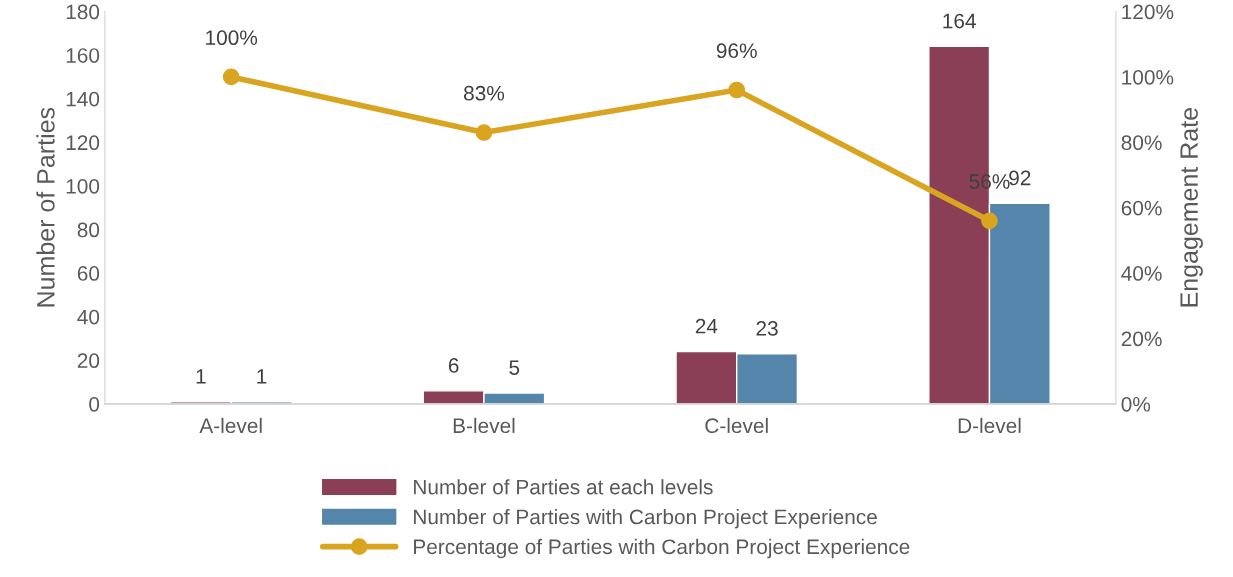  Describe the element at coordinates (88, 361) in the screenshot. I see `y-tick-label: 20` at that location.